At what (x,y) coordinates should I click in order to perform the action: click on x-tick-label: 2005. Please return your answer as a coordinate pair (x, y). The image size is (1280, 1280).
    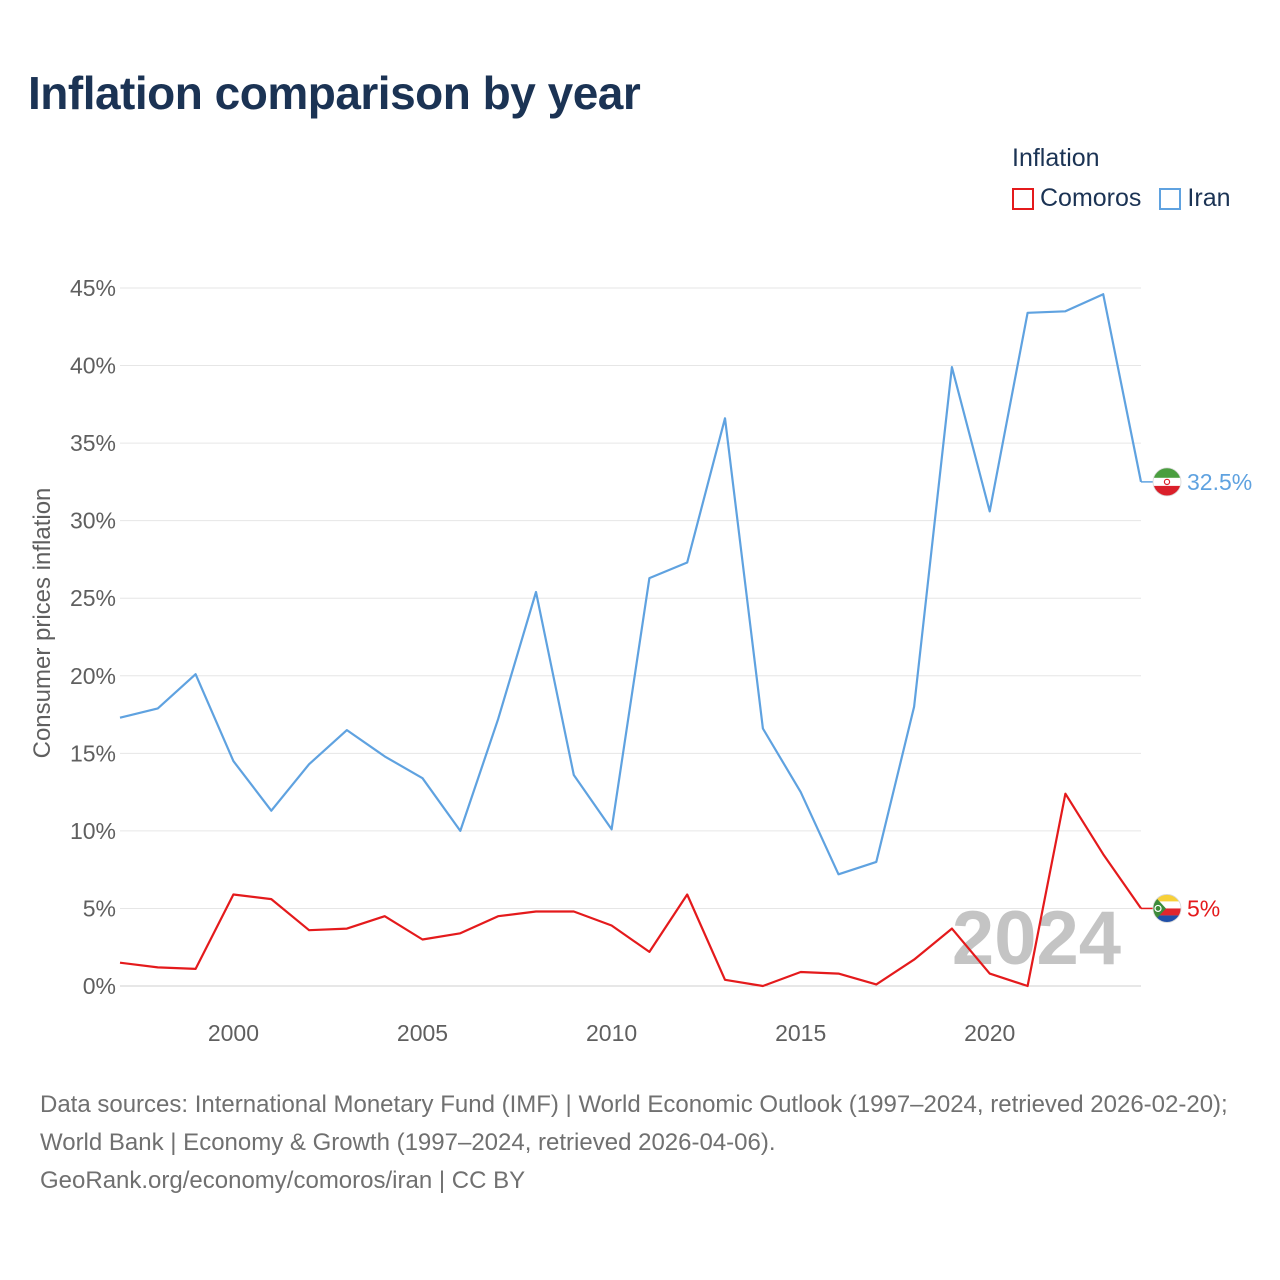
    Looking at the image, I should click on (422, 1033).